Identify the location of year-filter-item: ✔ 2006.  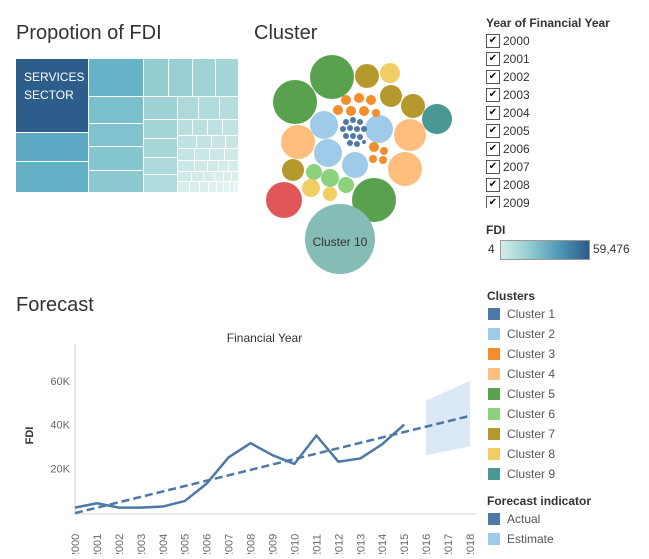
(561, 149).